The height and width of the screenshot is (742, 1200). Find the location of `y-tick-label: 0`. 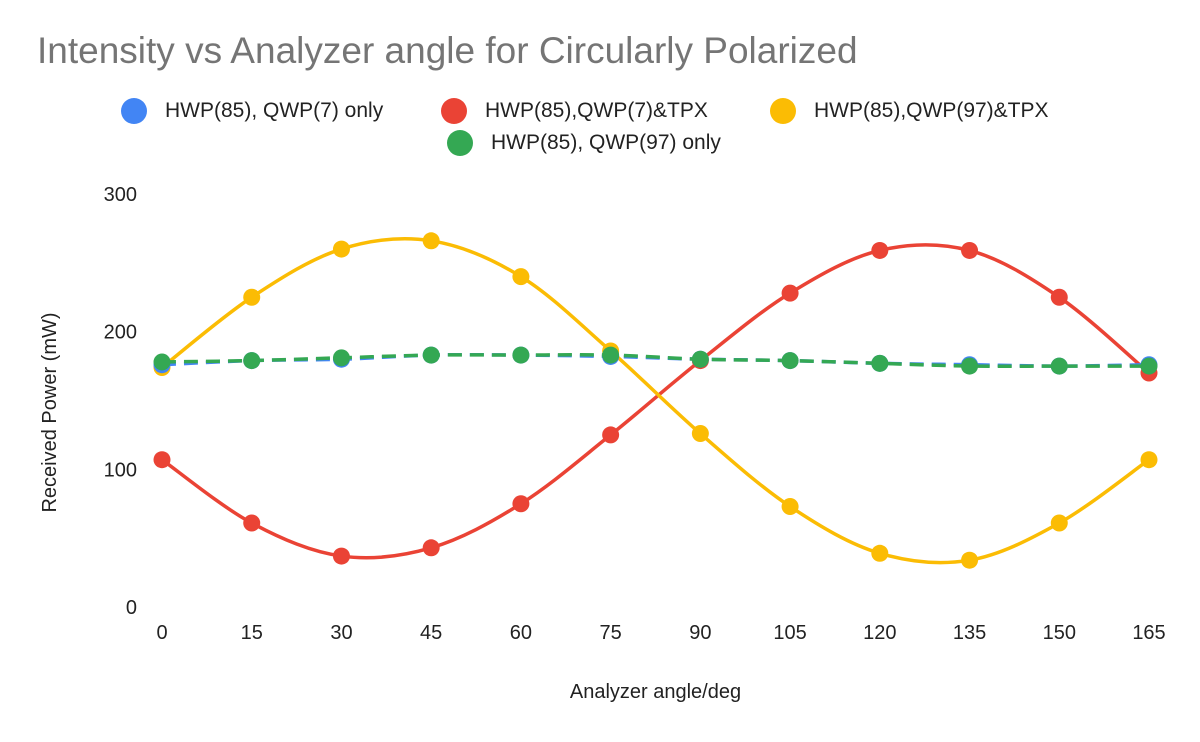

y-tick-label: 0 is located at coordinates (131, 608).